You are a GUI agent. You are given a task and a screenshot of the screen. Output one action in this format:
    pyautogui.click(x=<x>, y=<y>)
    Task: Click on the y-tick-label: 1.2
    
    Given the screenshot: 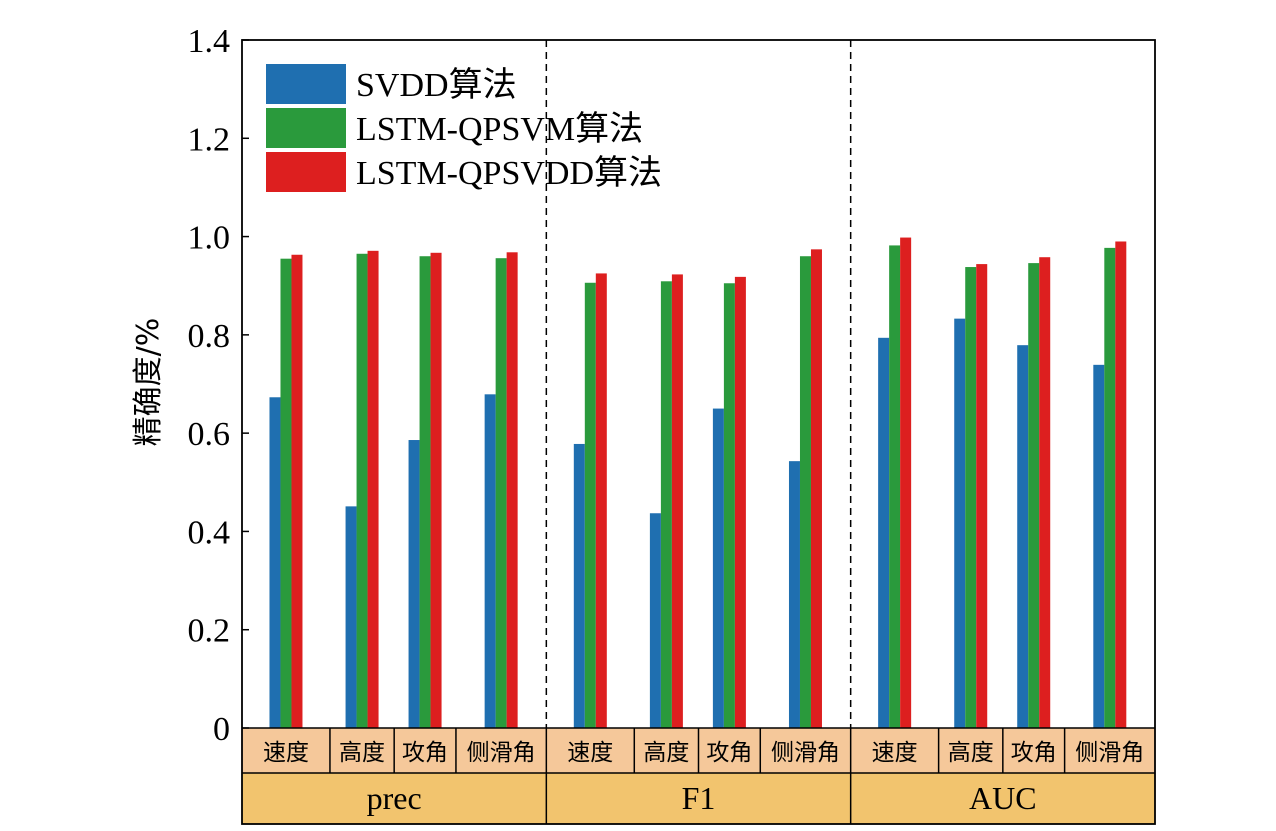 What is the action you would take?
    pyautogui.click(x=209, y=139)
    